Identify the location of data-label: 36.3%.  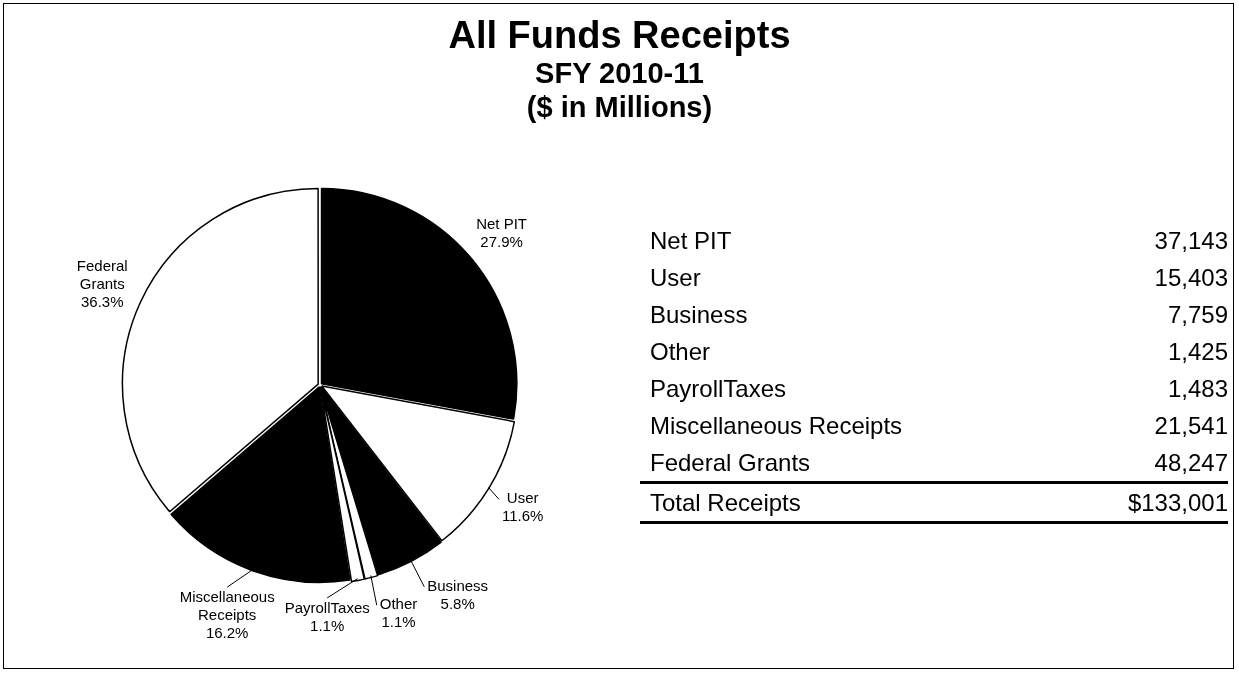
(102, 302).